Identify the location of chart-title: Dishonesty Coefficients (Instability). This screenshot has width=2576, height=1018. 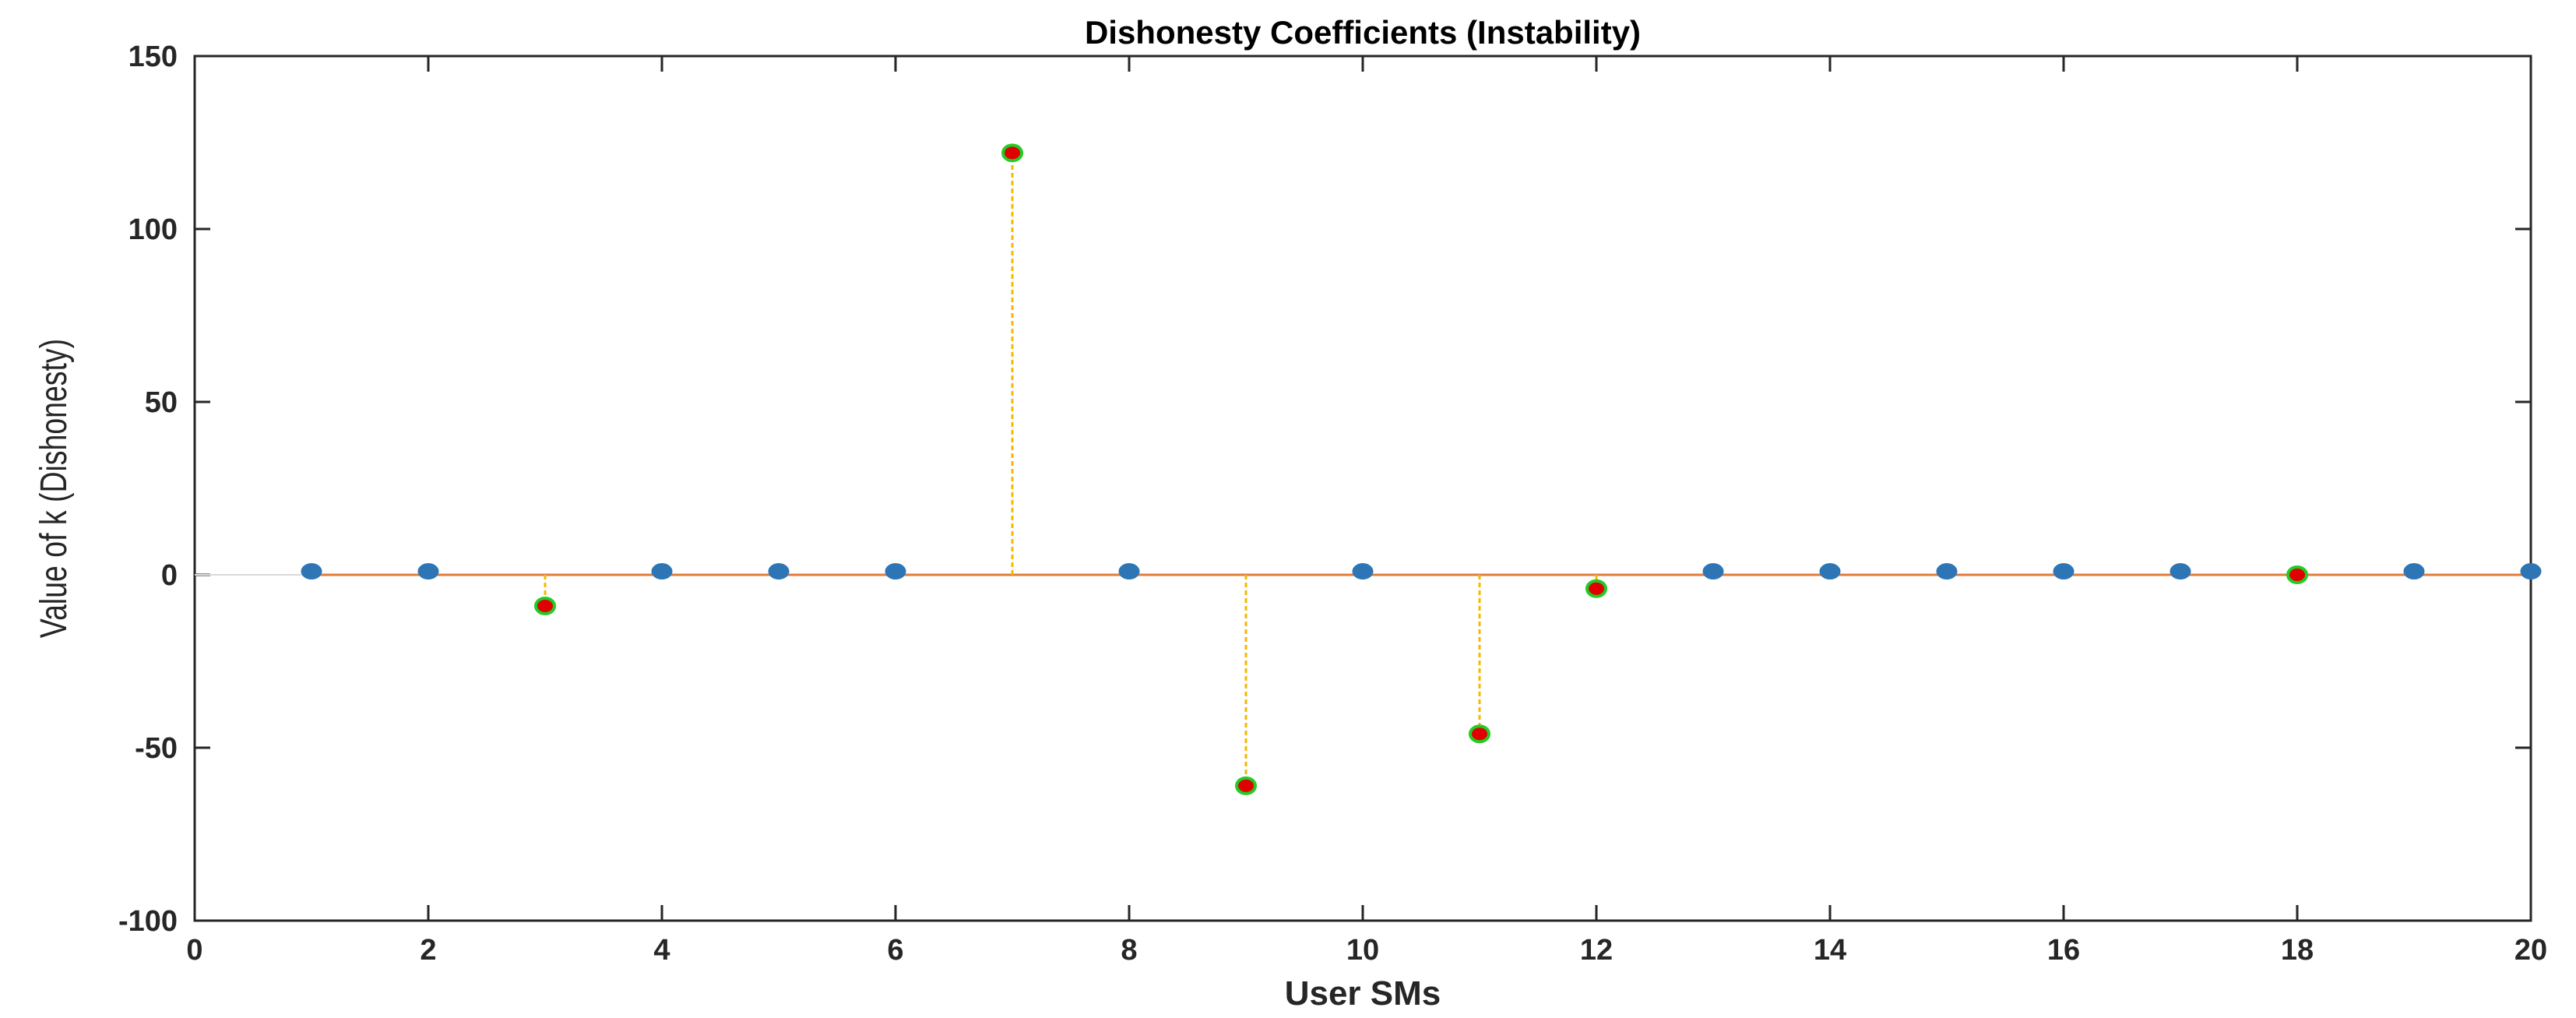
(1363, 32).